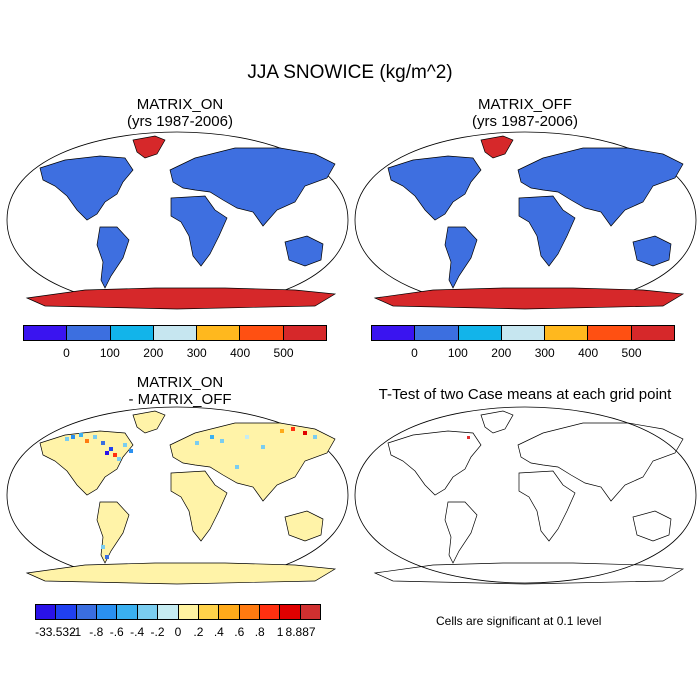 Image resolution: width=700 pixels, height=700 pixels. I want to click on colorbar-tick-label: .2, so click(198, 632).